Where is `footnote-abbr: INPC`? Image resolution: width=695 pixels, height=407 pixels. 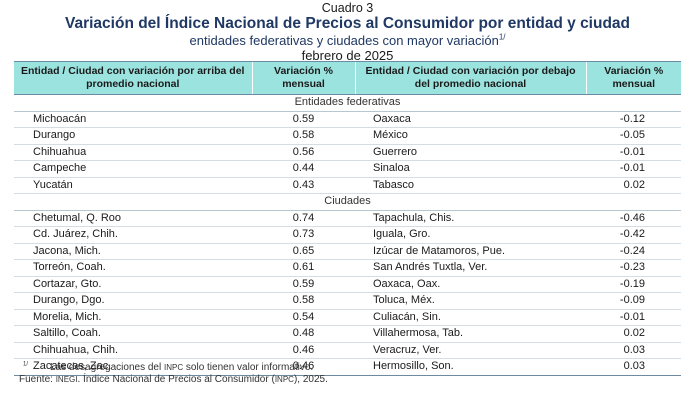
footnote-abbr: INPC is located at coordinates (174, 367).